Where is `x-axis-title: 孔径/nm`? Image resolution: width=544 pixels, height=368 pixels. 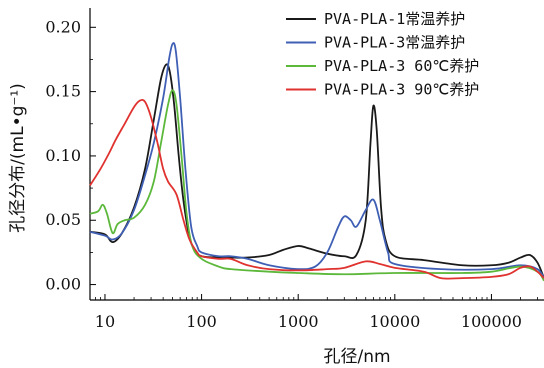
x-axis-title: 孔径/nm is located at coordinates (356, 357).